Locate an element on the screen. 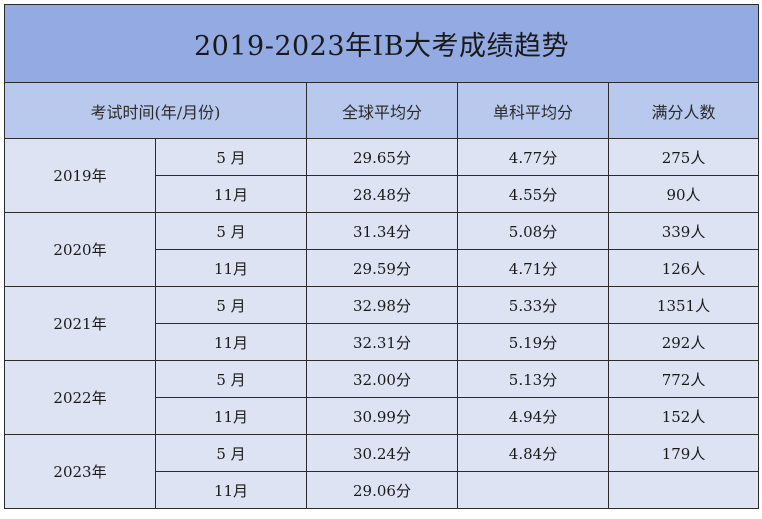 This screenshot has height=519, width=762. header-exam-time: 考试时间(年/月份) is located at coordinates (155, 110).